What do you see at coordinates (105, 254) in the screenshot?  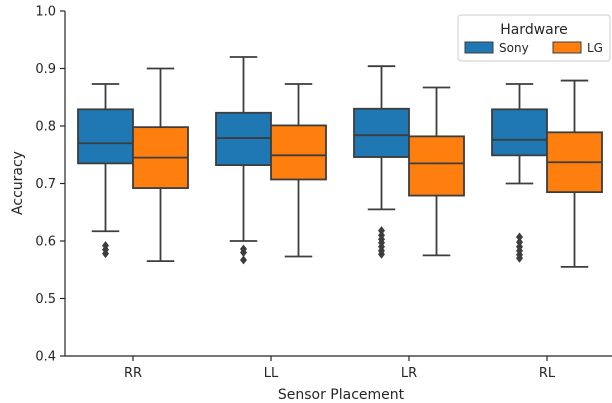 I see `box-sony-rr-outlier` at bounding box center [105, 254].